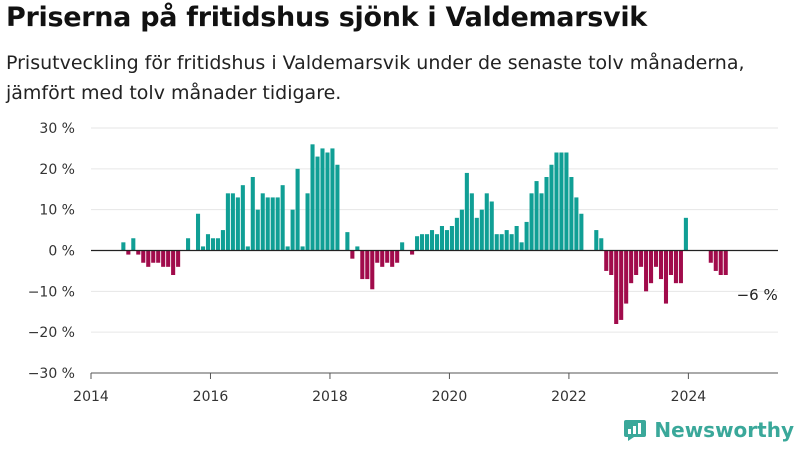 The height and width of the screenshot is (450, 800). I want to click on x-tick-label: 2018, so click(330, 397).